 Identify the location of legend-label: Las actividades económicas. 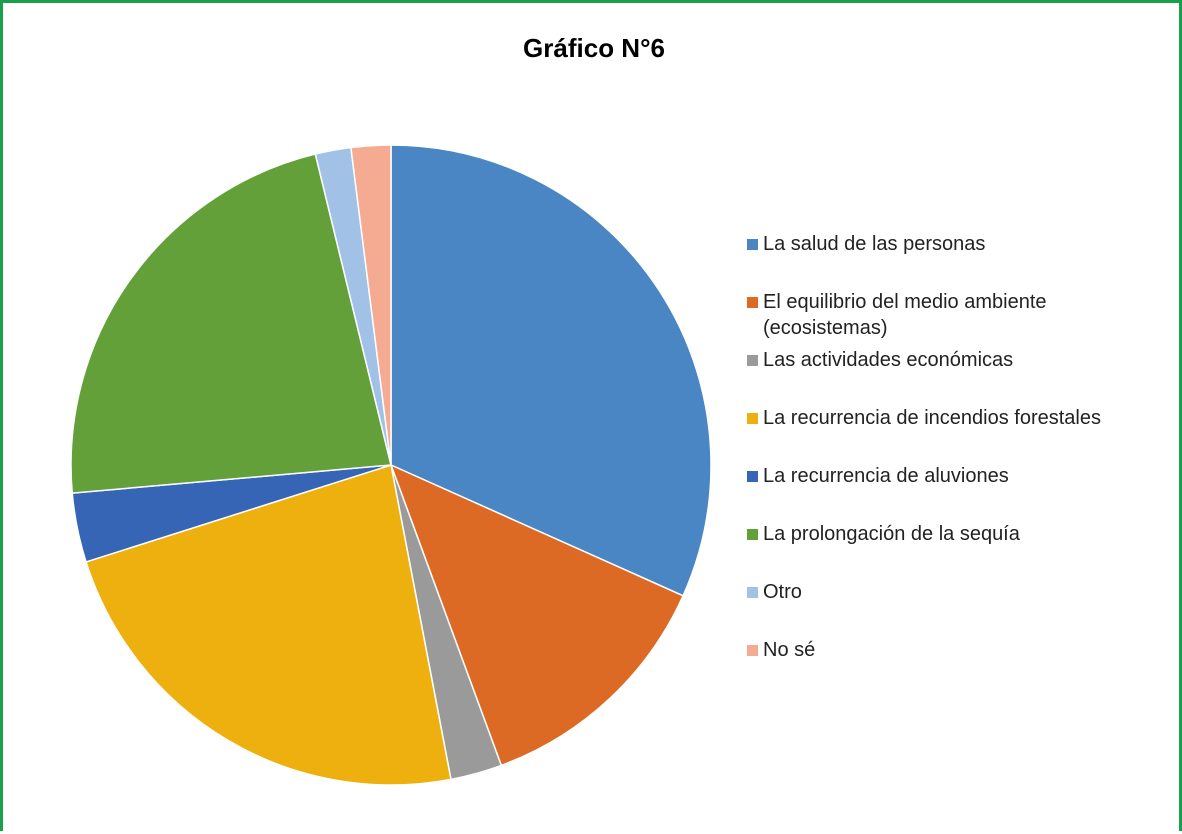
(888, 360).